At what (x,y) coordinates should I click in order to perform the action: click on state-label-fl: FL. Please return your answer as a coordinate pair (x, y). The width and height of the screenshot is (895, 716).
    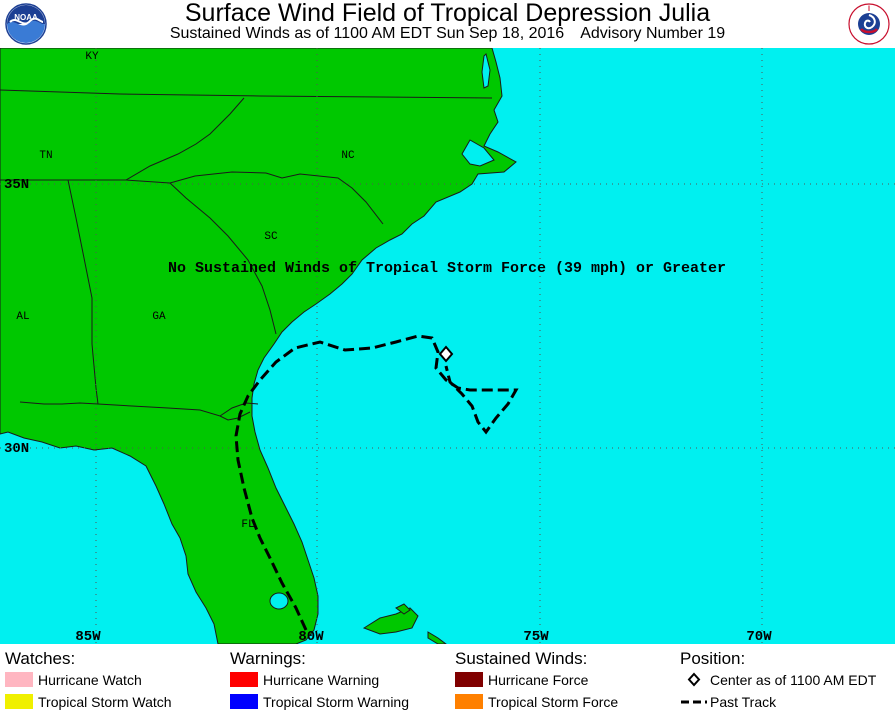
    Looking at the image, I should click on (247, 525).